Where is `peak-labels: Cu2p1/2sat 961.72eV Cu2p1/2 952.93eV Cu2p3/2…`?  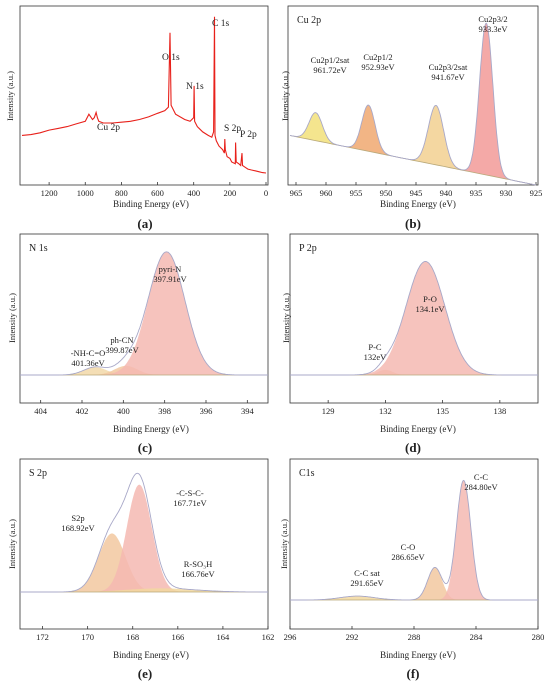
peak-labels: Cu2p1/2sat 961.72eV Cu2p1/2 952.93eV Cu2p3/2… is located at coordinates (410, 48).